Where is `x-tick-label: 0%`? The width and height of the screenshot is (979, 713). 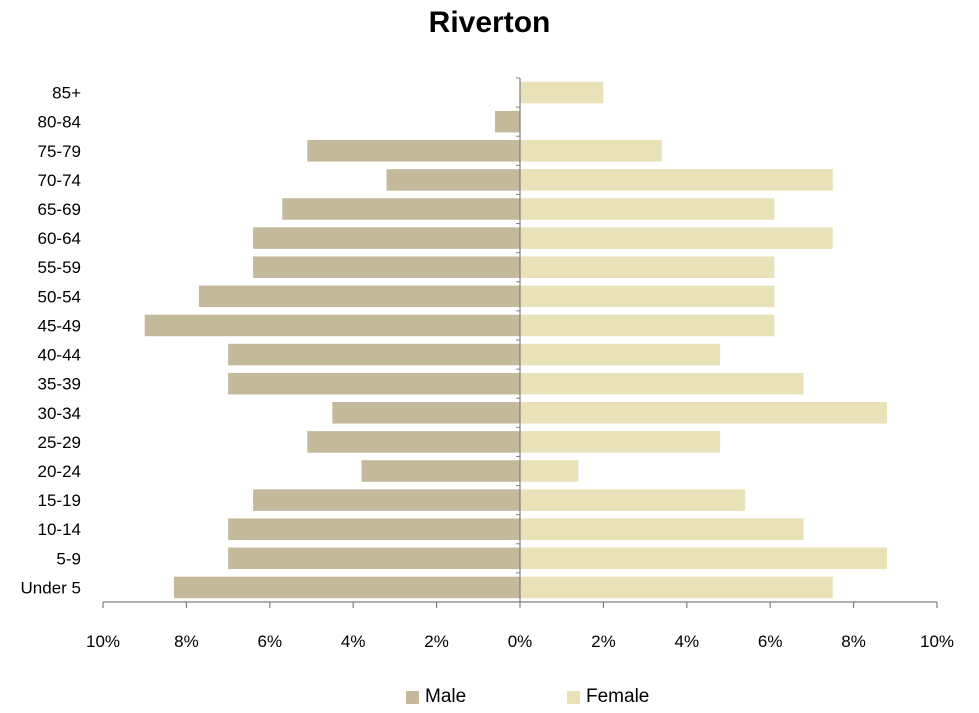
x-tick-label: 0% is located at coordinates (520, 641).